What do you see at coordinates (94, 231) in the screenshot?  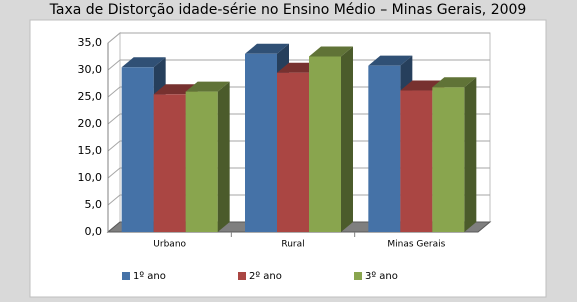 I see `y-tick-label: 0,0` at bounding box center [94, 231].